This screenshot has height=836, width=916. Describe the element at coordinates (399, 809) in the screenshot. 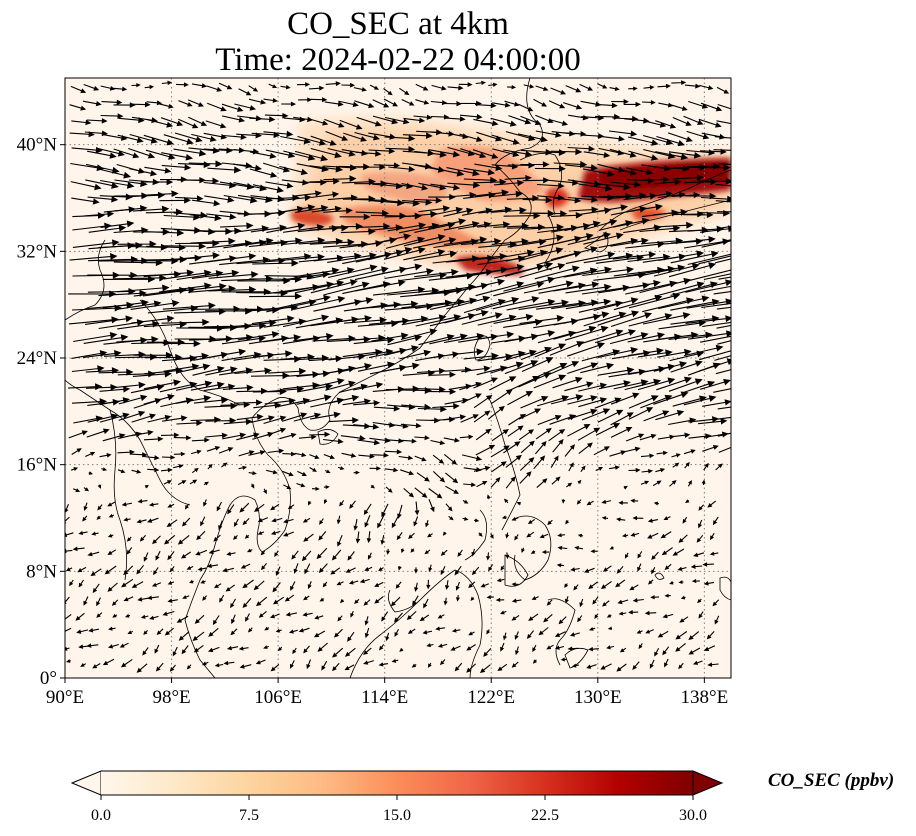

I see `colorbar-ticks: 0.0 7.5 15.0 22.5 30.0` at that location.